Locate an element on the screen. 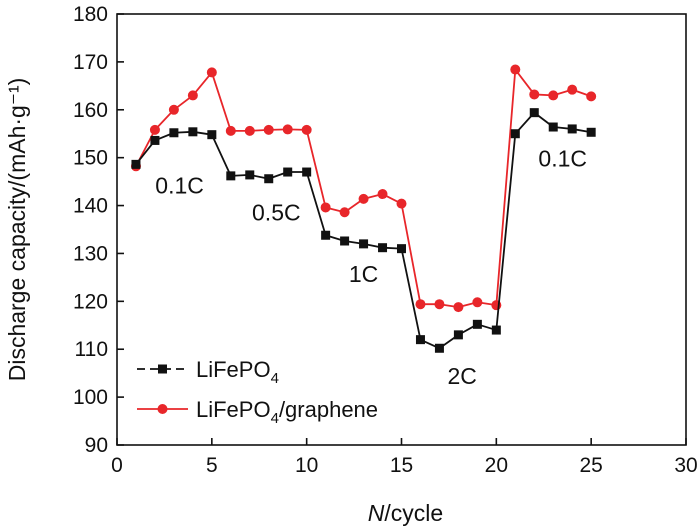  legend-series-2-label: LiFePO4/graphene is located at coordinates (287, 412).